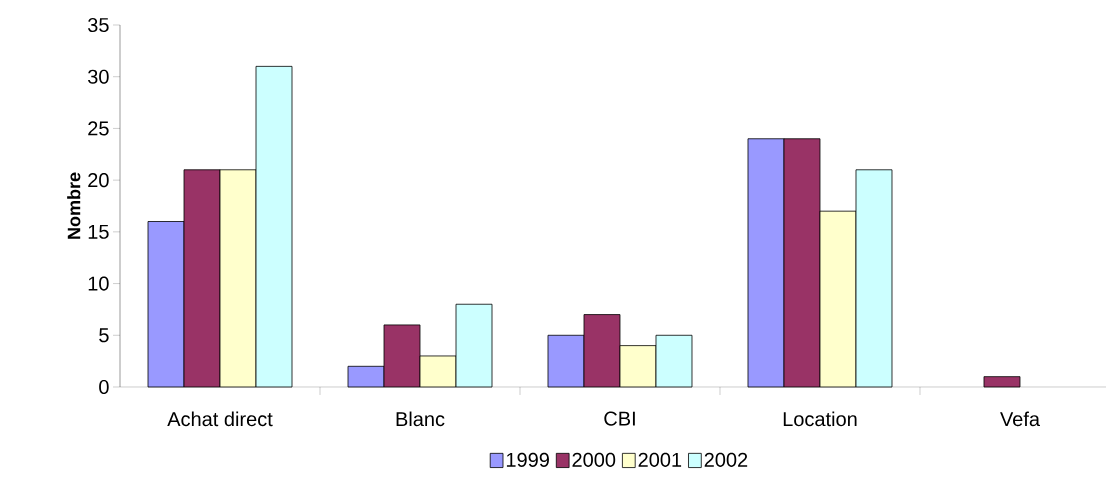 The image size is (1106, 500). Describe the element at coordinates (420, 419) in the screenshot. I see `x-tick-label: Blanc` at that location.